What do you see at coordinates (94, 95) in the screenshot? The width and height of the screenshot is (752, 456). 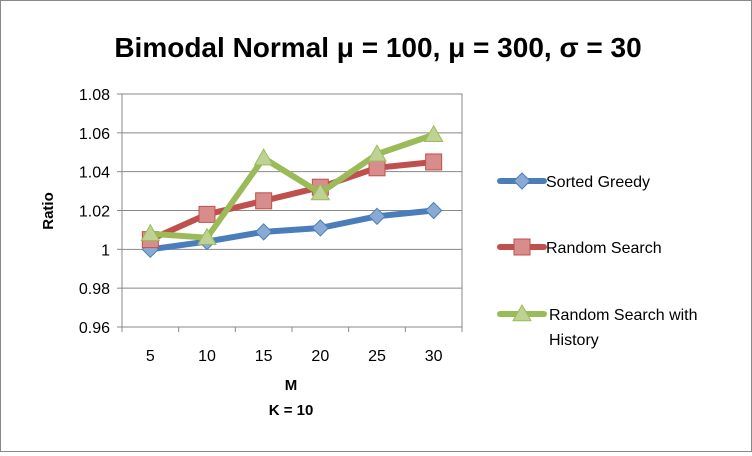 I see `y-tick-label: 1.08` at bounding box center [94, 95].